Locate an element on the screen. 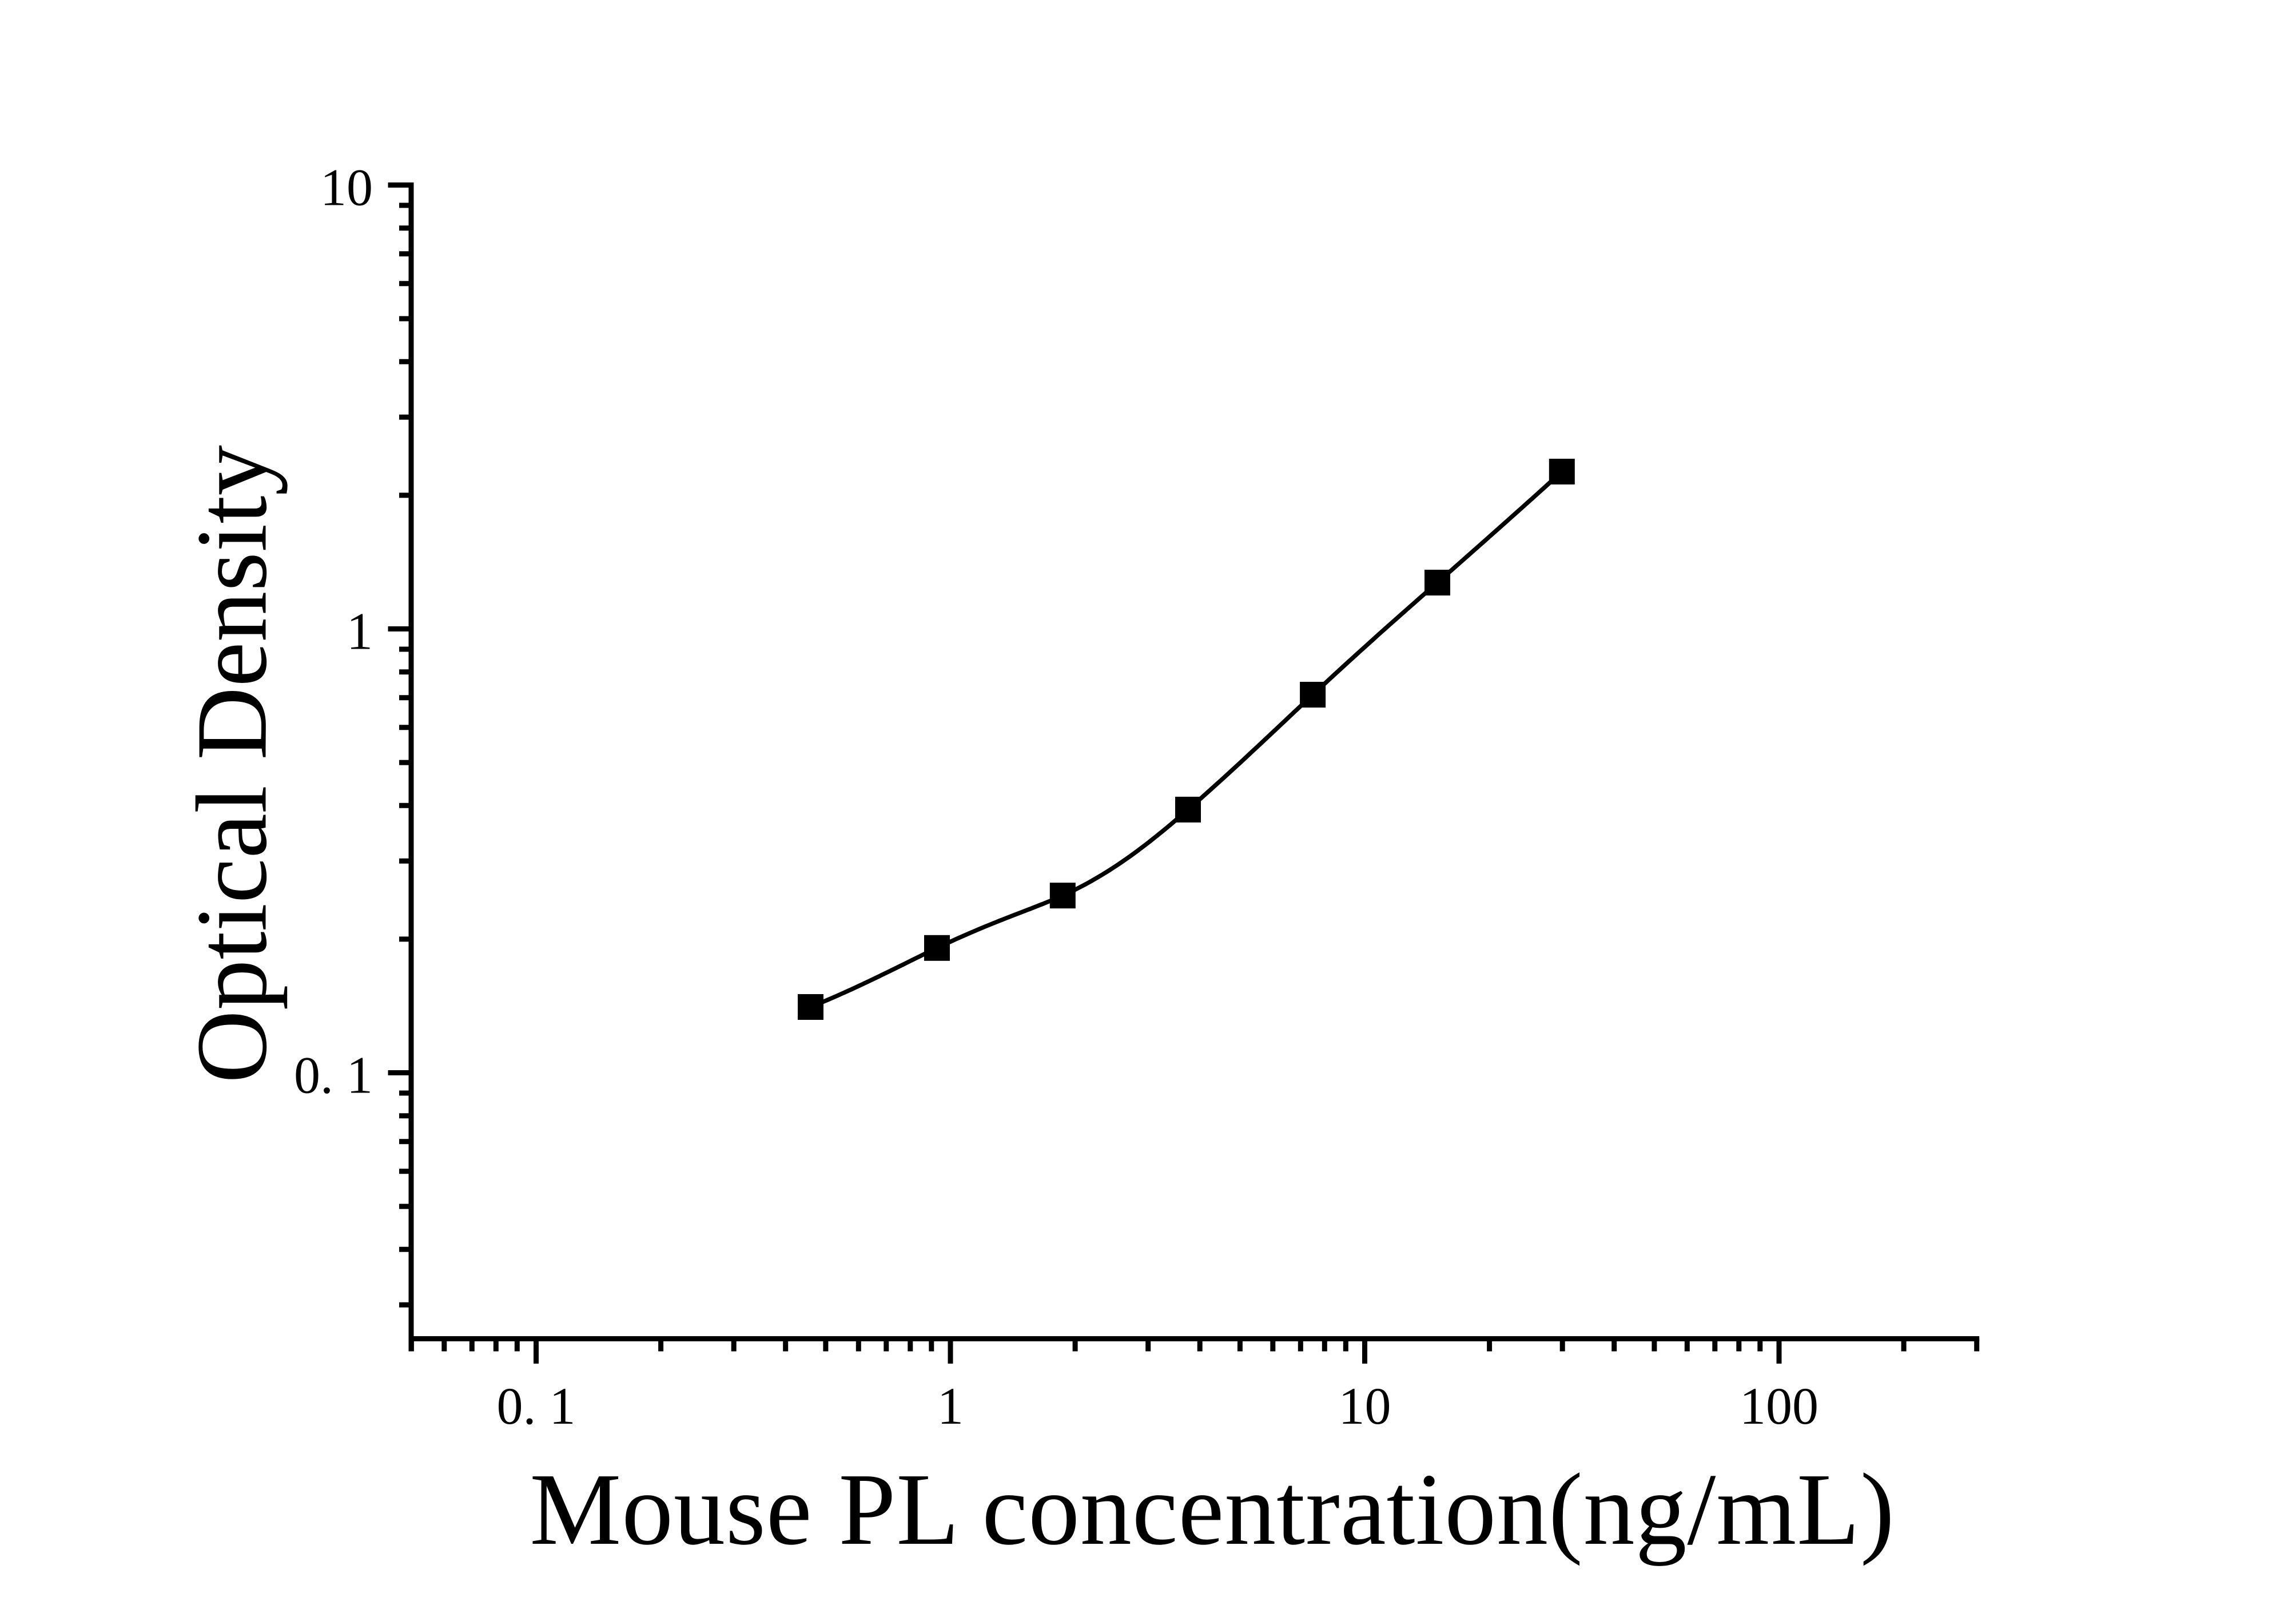 This screenshot has height=1605, width=2296. svg-text: Mouse PL concentration(ng/mL) is located at coordinates (1213, 1509).